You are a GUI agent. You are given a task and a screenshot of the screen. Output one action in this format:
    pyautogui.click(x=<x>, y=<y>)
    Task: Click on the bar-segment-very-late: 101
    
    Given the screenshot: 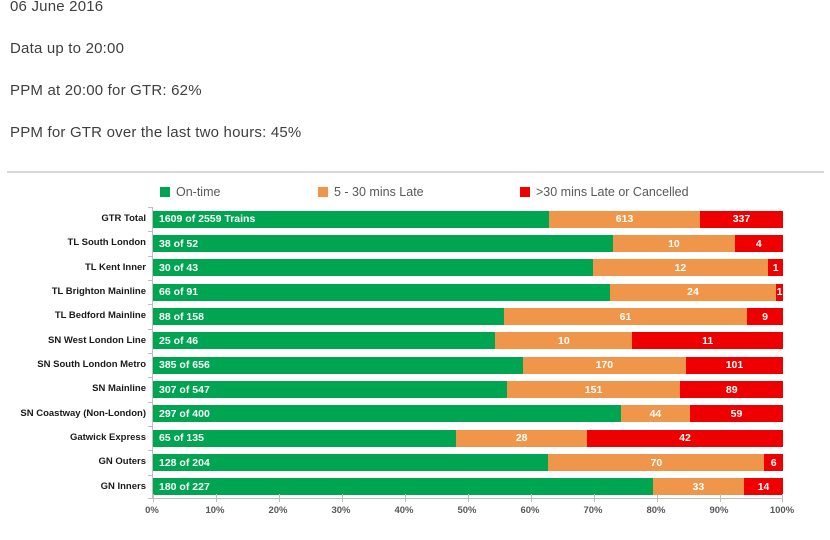 What is the action you would take?
    pyautogui.click(x=734, y=365)
    